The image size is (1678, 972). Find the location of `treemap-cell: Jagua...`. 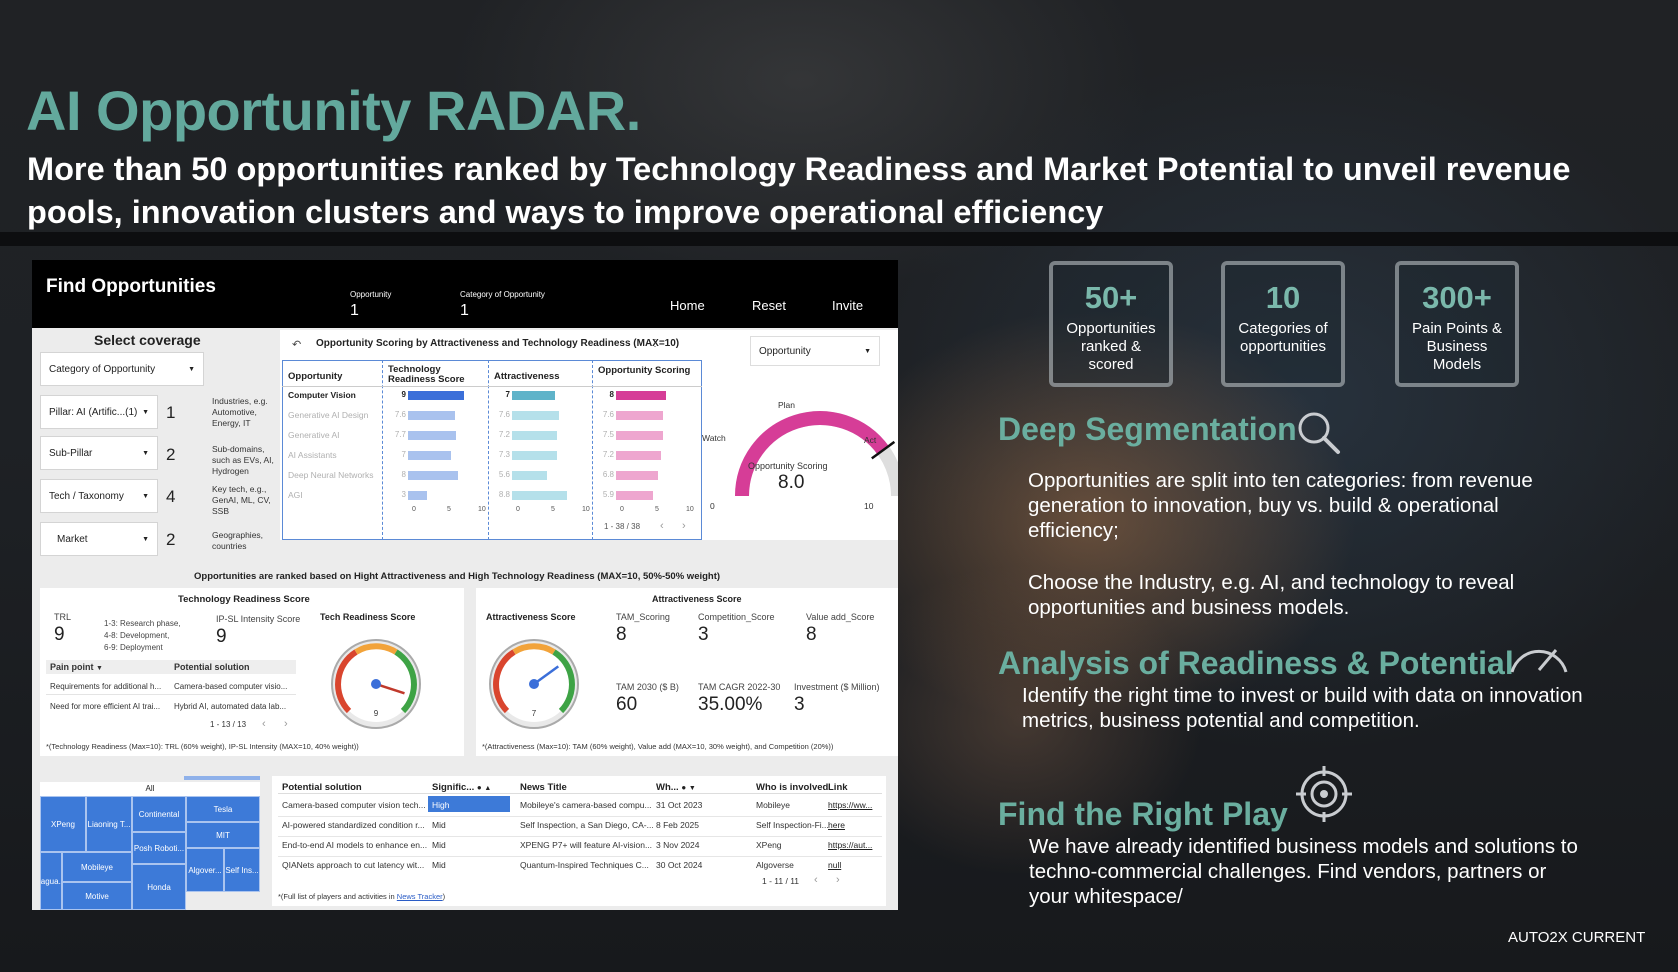

treemap-cell: Jagua... is located at coordinates (51, 881).